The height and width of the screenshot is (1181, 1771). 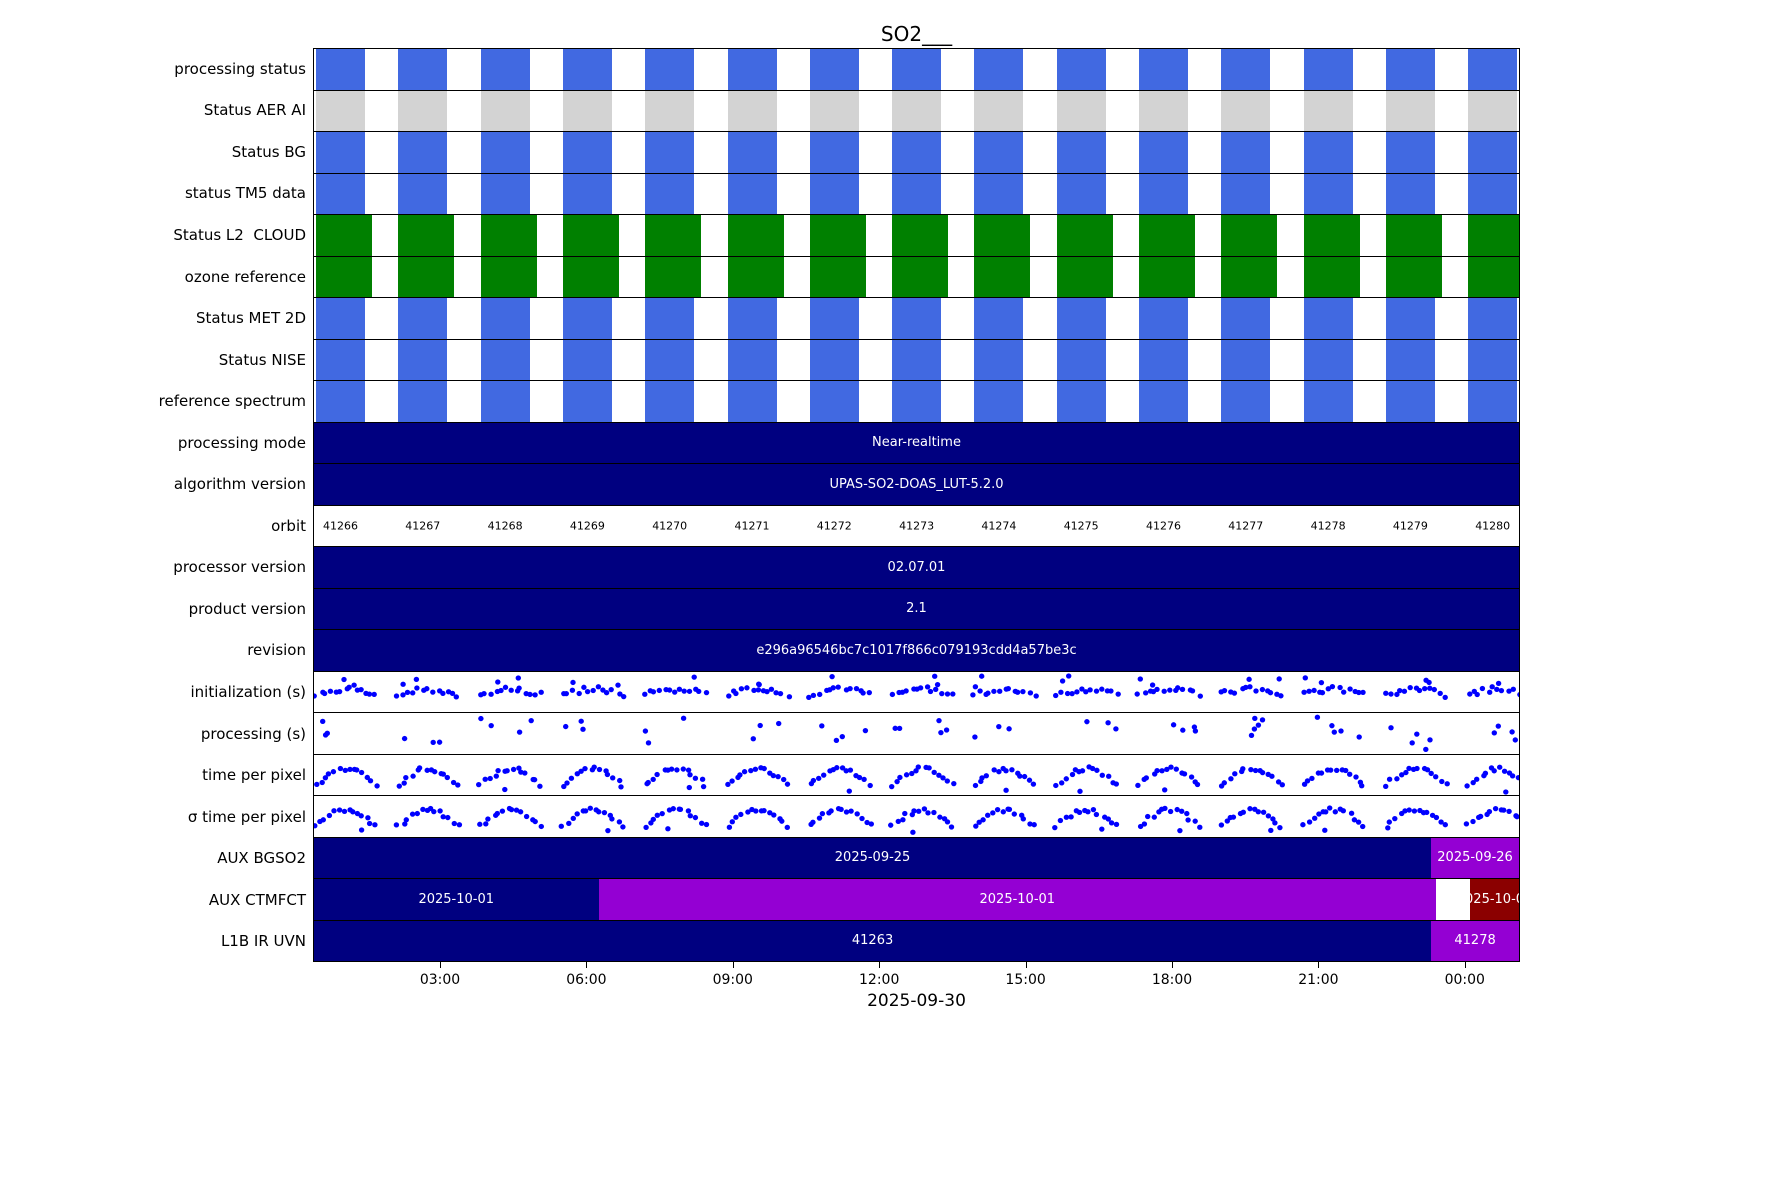 What do you see at coordinates (872, 858) in the screenshot?
I see `bar-value: 2025-09-25` at bounding box center [872, 858].